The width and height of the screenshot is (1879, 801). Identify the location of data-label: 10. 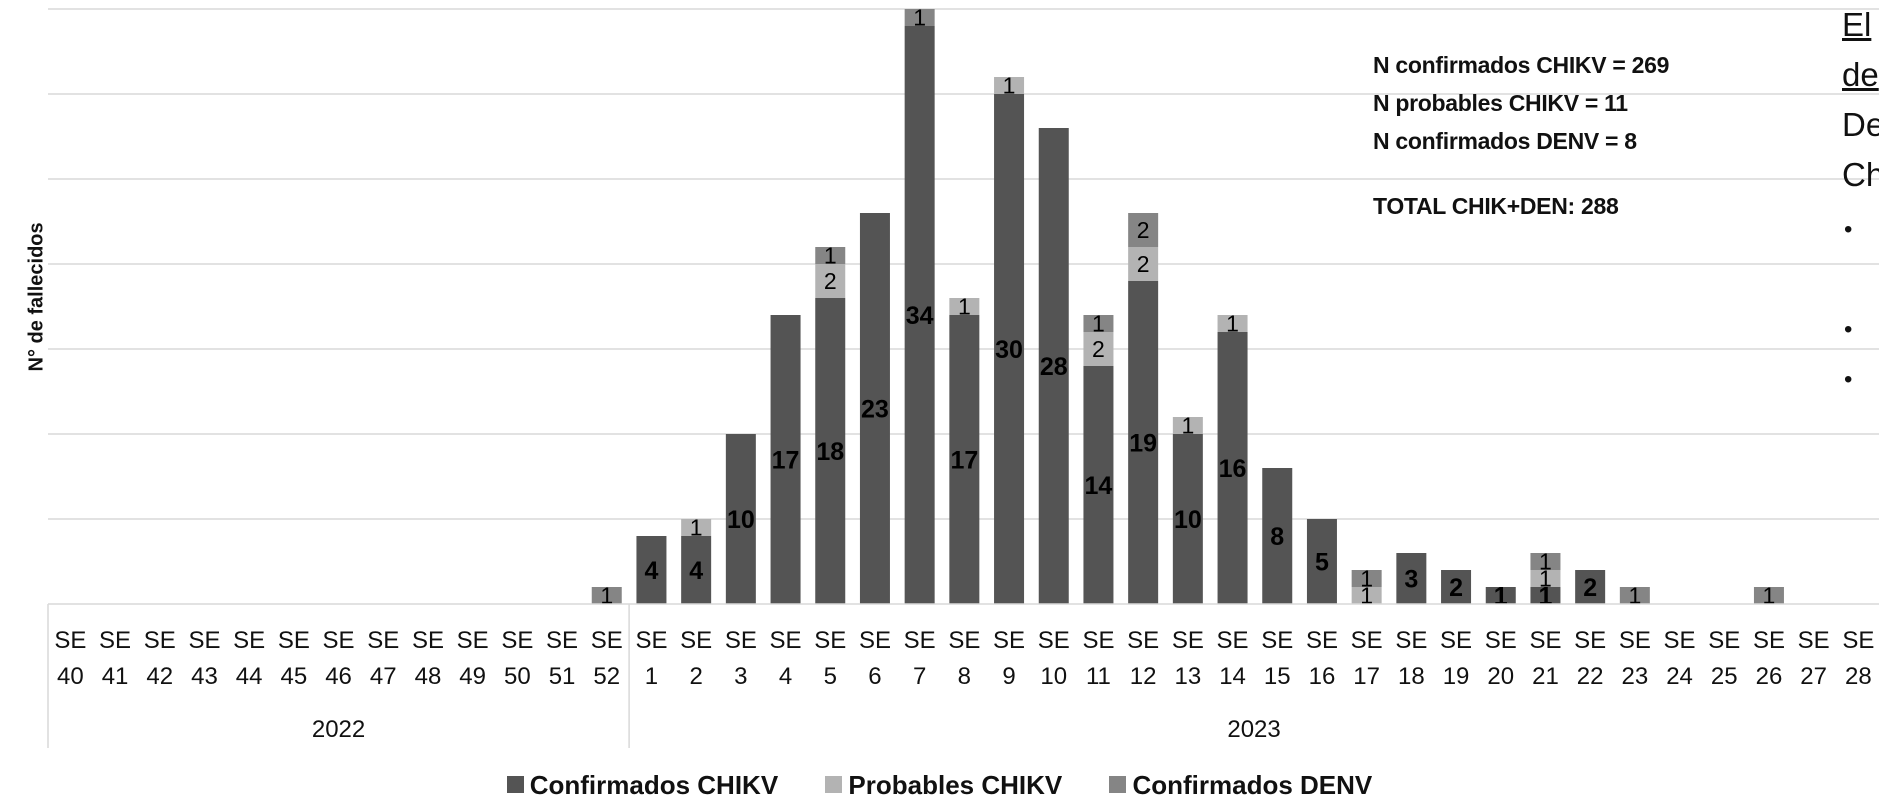
(741, 520).